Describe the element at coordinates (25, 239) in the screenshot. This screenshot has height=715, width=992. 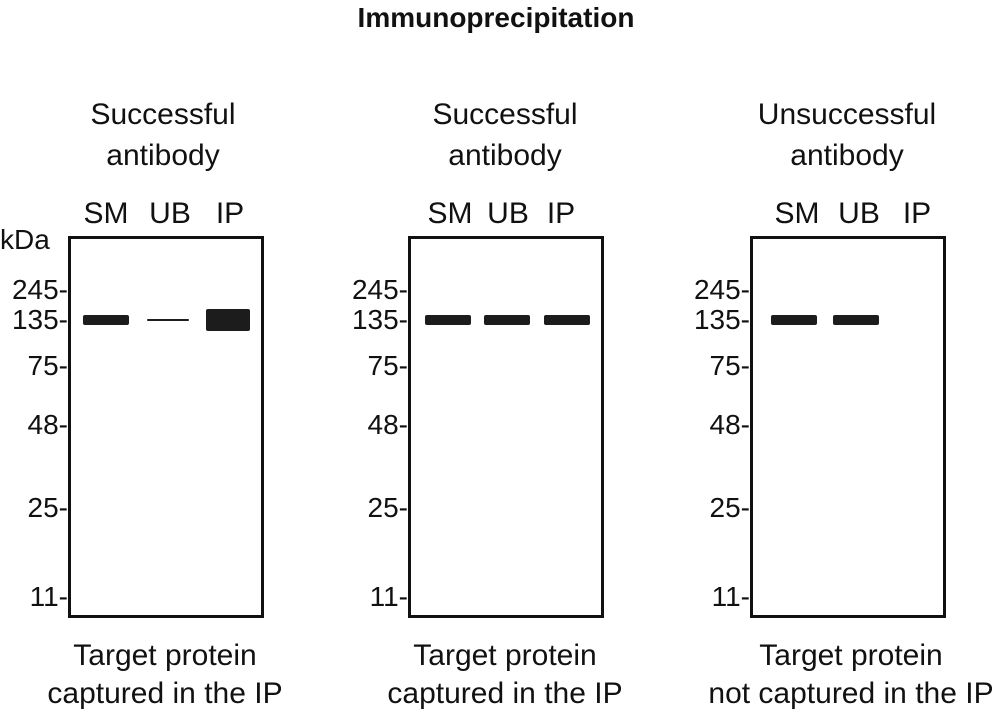
I see `axis-unit-label: kDa` at that location.